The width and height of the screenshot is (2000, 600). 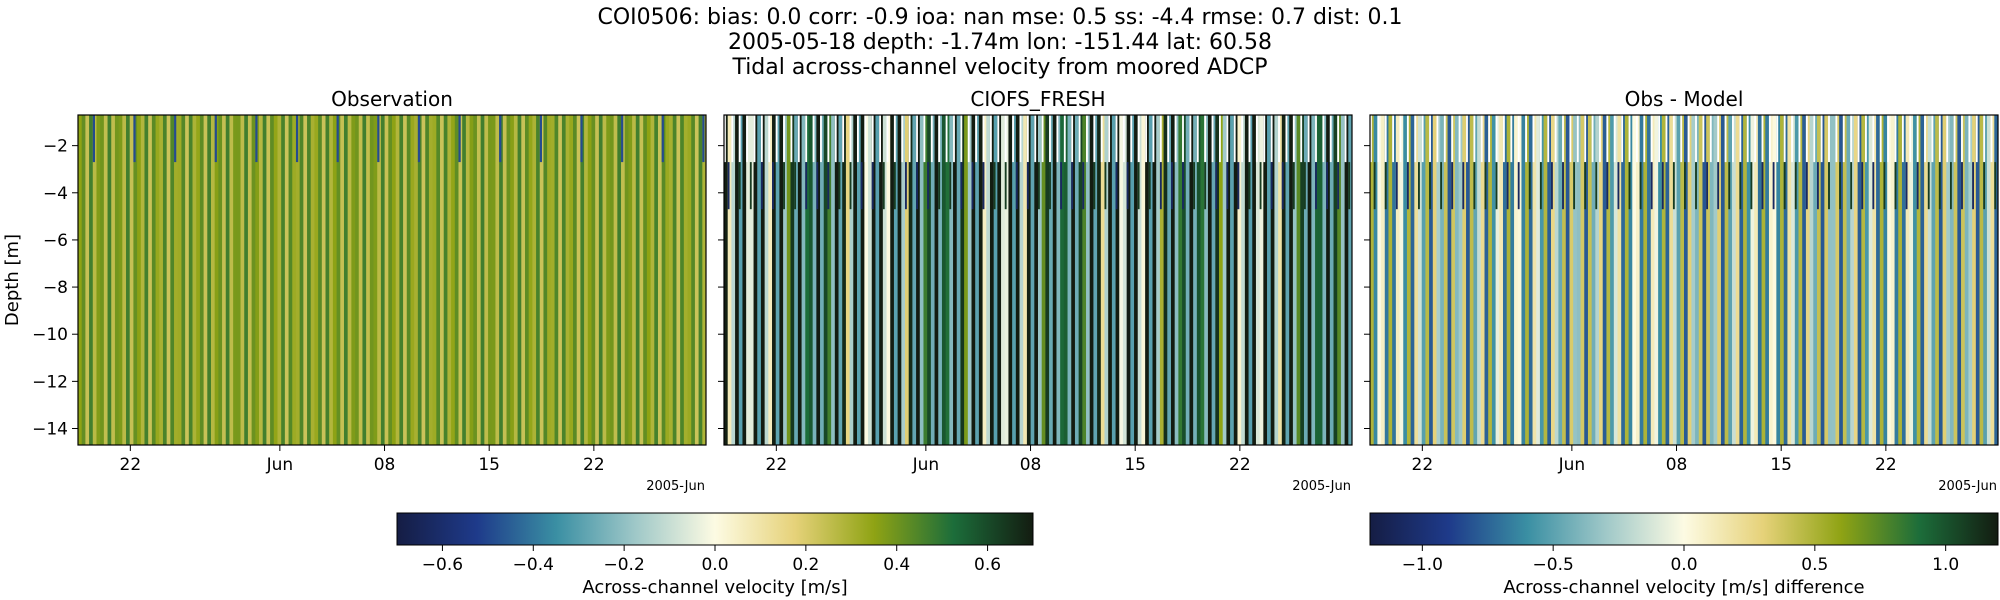 I want to click on x-tick-label: 08, so click(x=385, y=465).